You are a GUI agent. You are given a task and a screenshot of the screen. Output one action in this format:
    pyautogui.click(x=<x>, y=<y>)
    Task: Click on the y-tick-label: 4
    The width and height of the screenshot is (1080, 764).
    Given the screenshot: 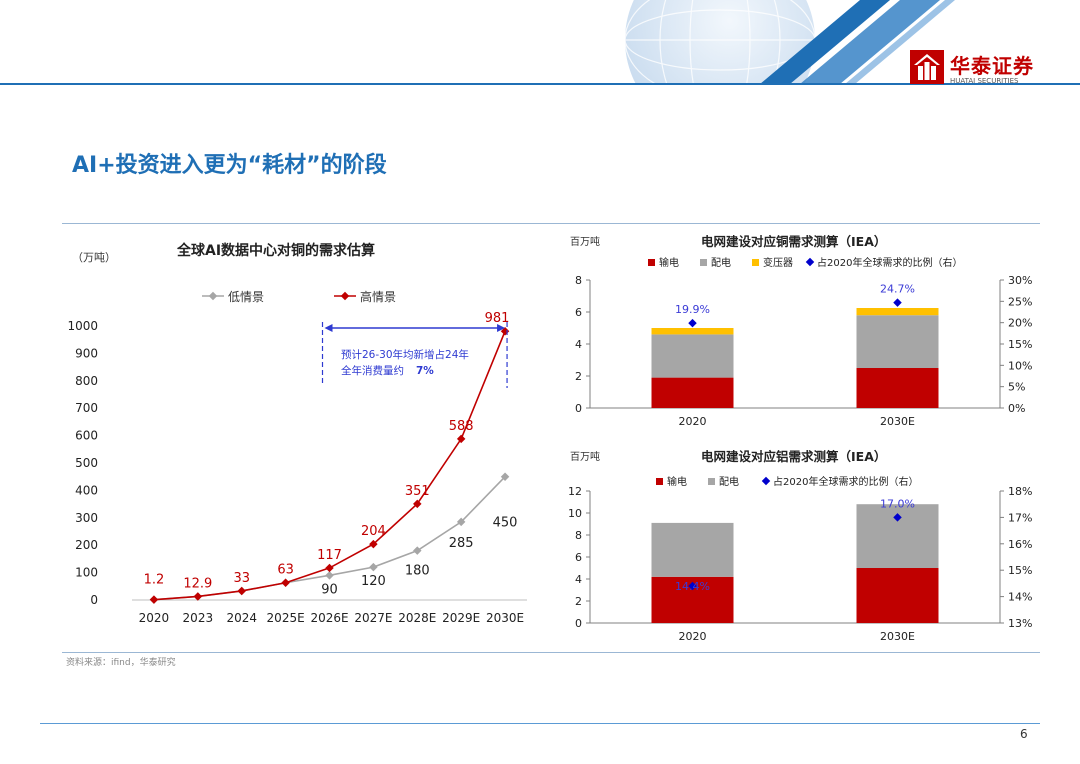 What is the action you would take?
    pyautogui.click(x=578, y=579)
    